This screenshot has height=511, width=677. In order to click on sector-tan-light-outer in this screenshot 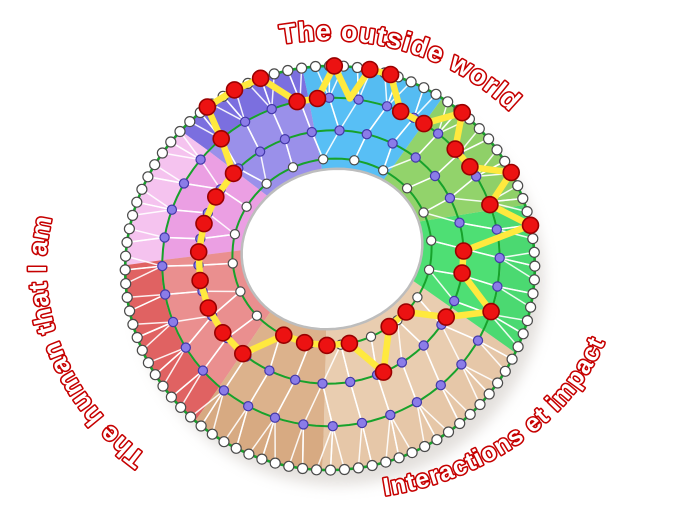, I will do `click(419, 400)`.